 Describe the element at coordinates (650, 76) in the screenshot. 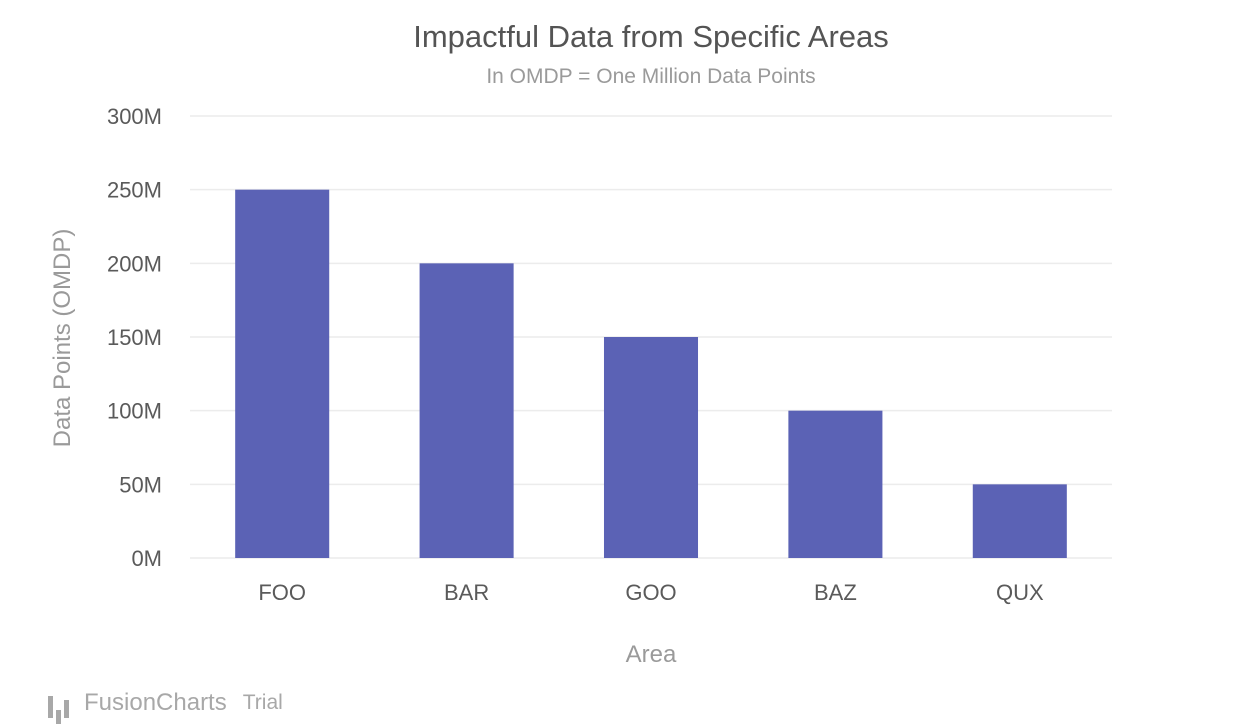

I see `chart-subtitle: In OMDP = One Million Data Points` at that location.